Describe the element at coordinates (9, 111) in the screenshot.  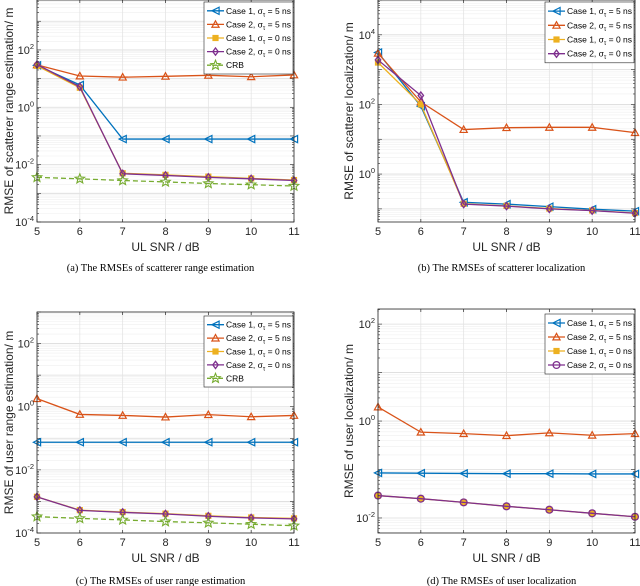
I see `y-axis-label: RMSE of scatterer range estimation/ m` at that location.